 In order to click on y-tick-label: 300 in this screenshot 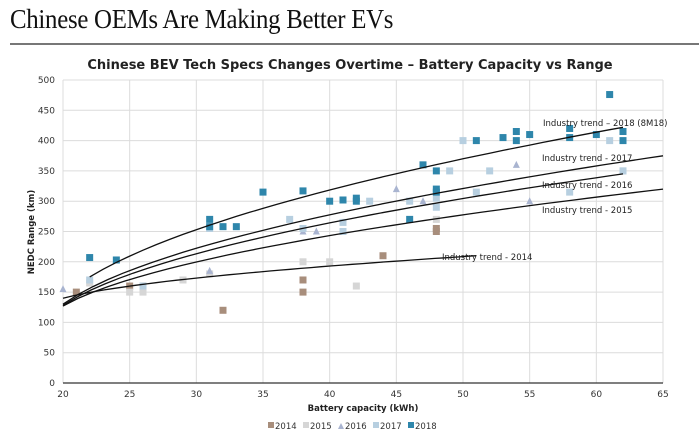, I will do `click(46, 202)`.